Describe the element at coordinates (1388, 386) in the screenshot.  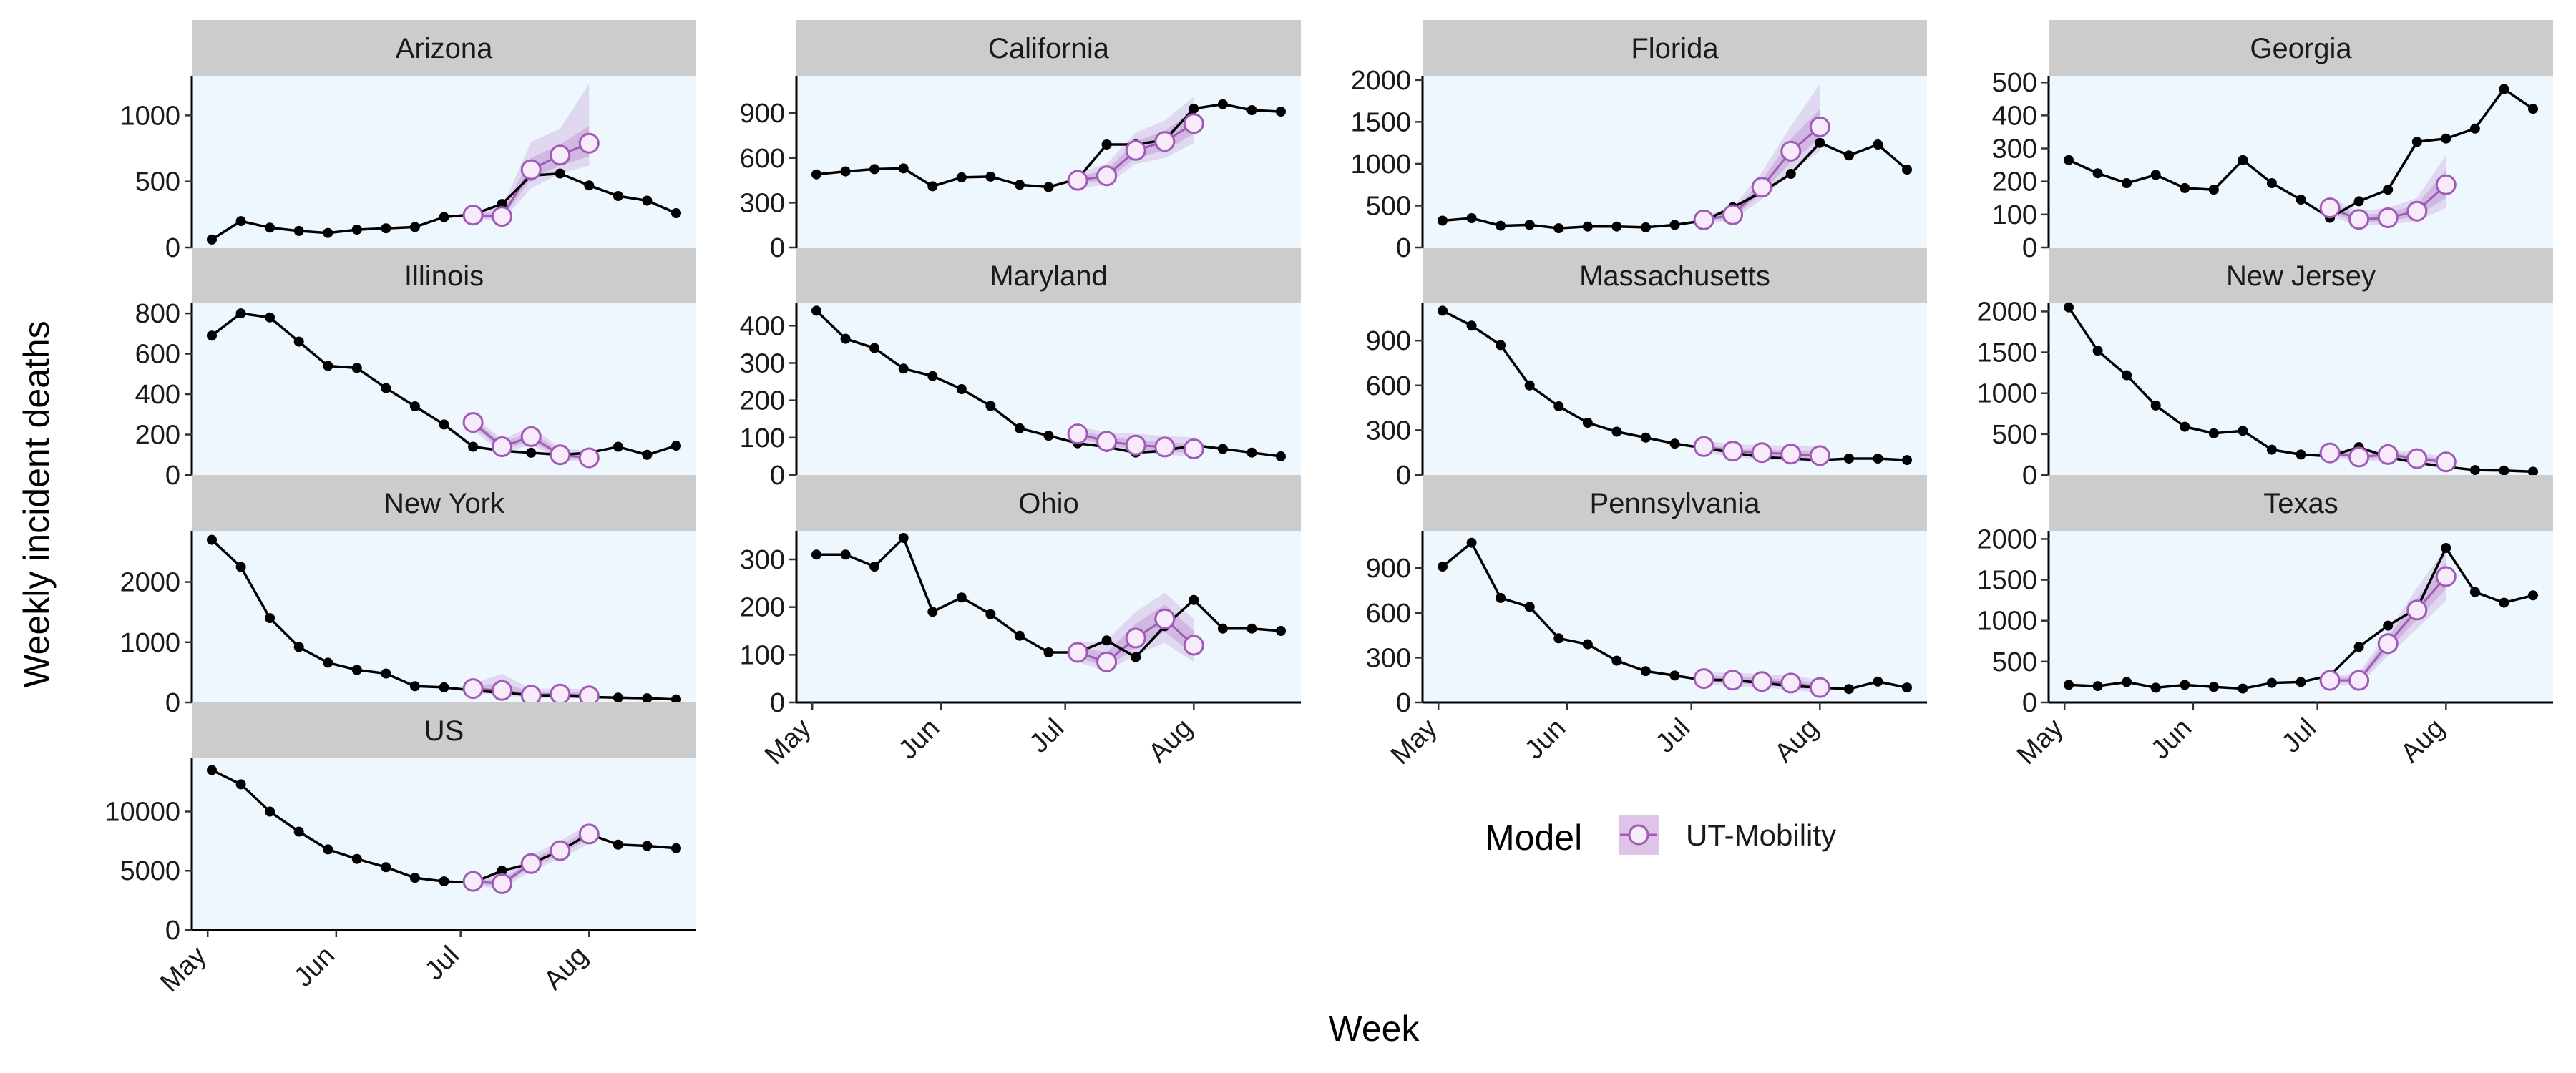
I see `y-tick-label-massachusetts: 600` at that location.